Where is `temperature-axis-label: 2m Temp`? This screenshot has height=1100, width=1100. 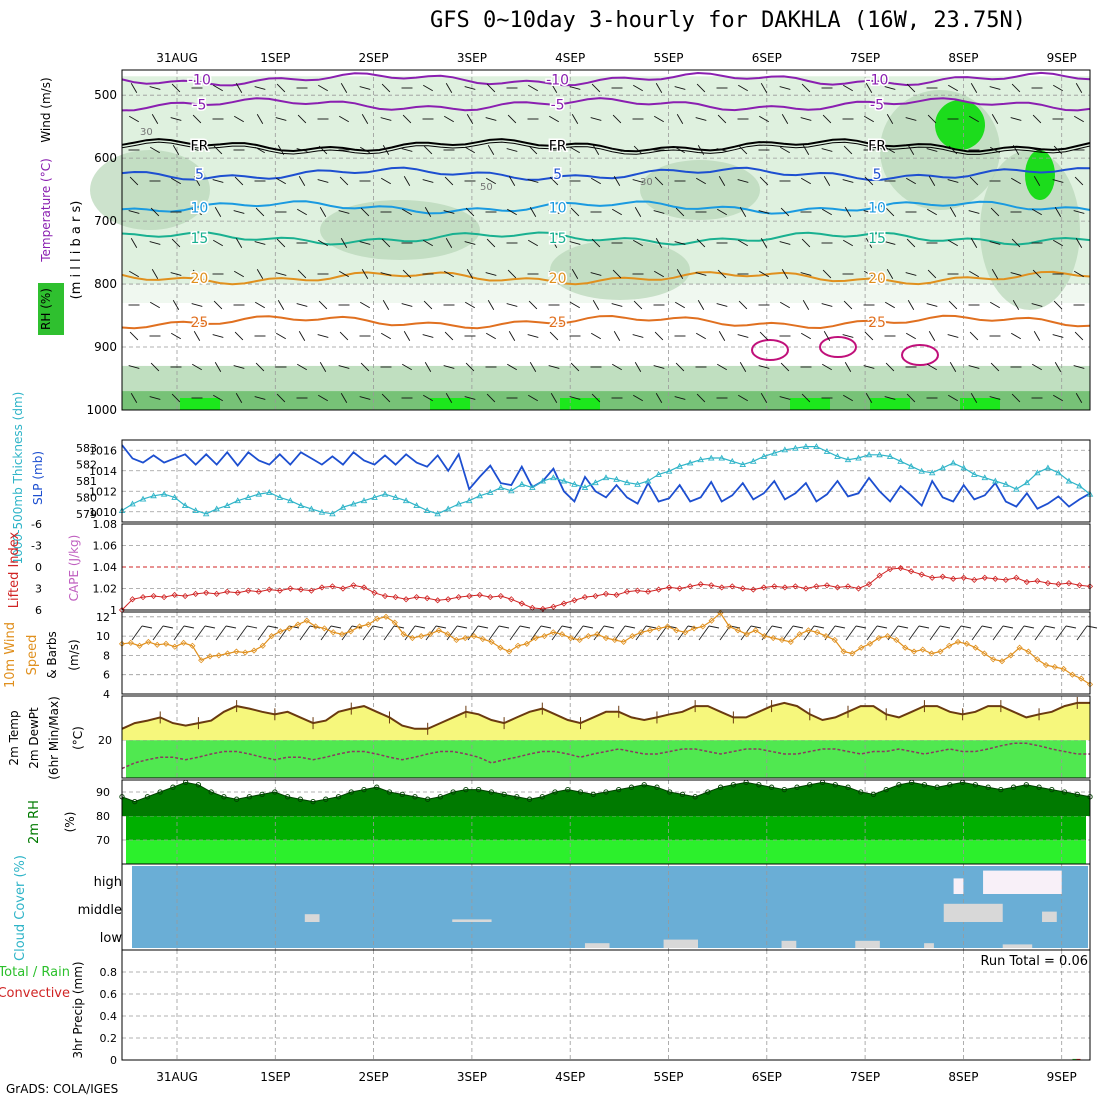 temperature-axis-label: 2m Temp is located at coordinates (14, 737).